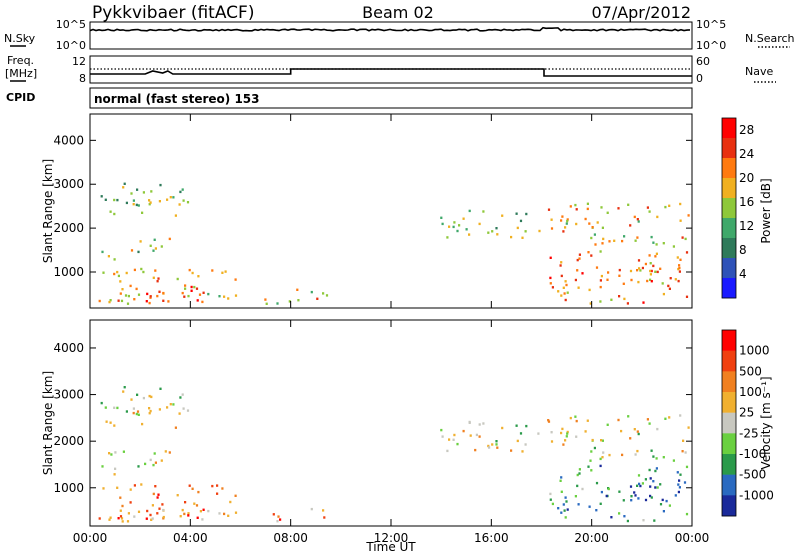 The image size is (800, 554). I want to click on colorbar-tick-label: 24, so click(746, 154).